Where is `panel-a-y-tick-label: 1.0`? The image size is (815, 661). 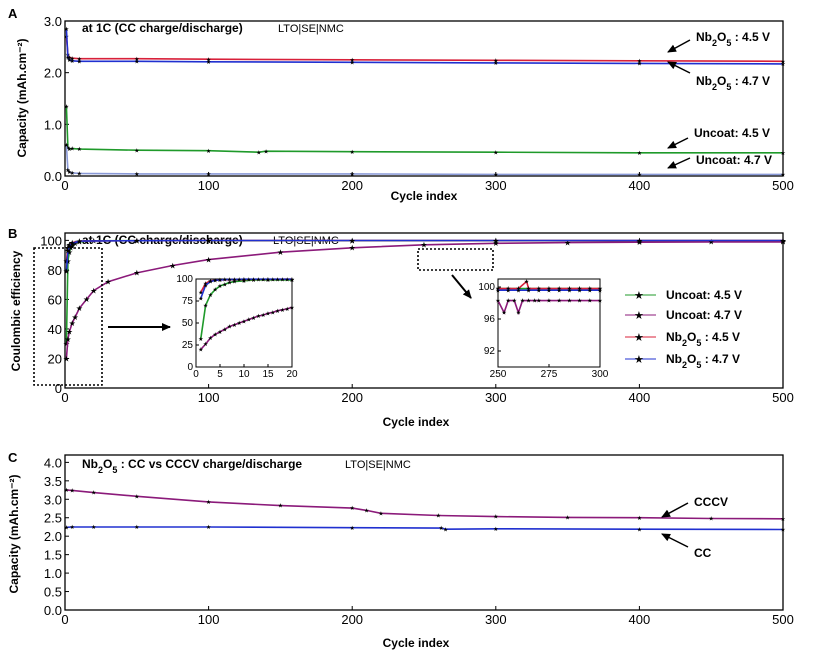
panel-a-y-tick-label: 1.0 is located at coordinates (53, 124).